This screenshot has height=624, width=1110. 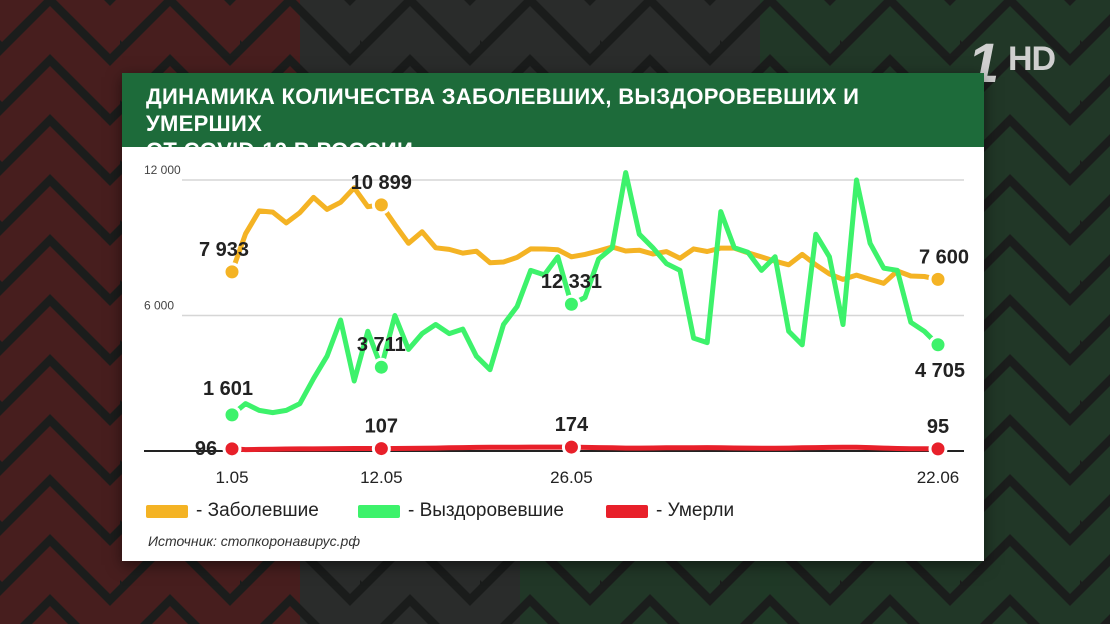 What do you see at coordinates (381, 427) in the screenshot?
I see `data-label: 107` at bounding box center [381, 427].